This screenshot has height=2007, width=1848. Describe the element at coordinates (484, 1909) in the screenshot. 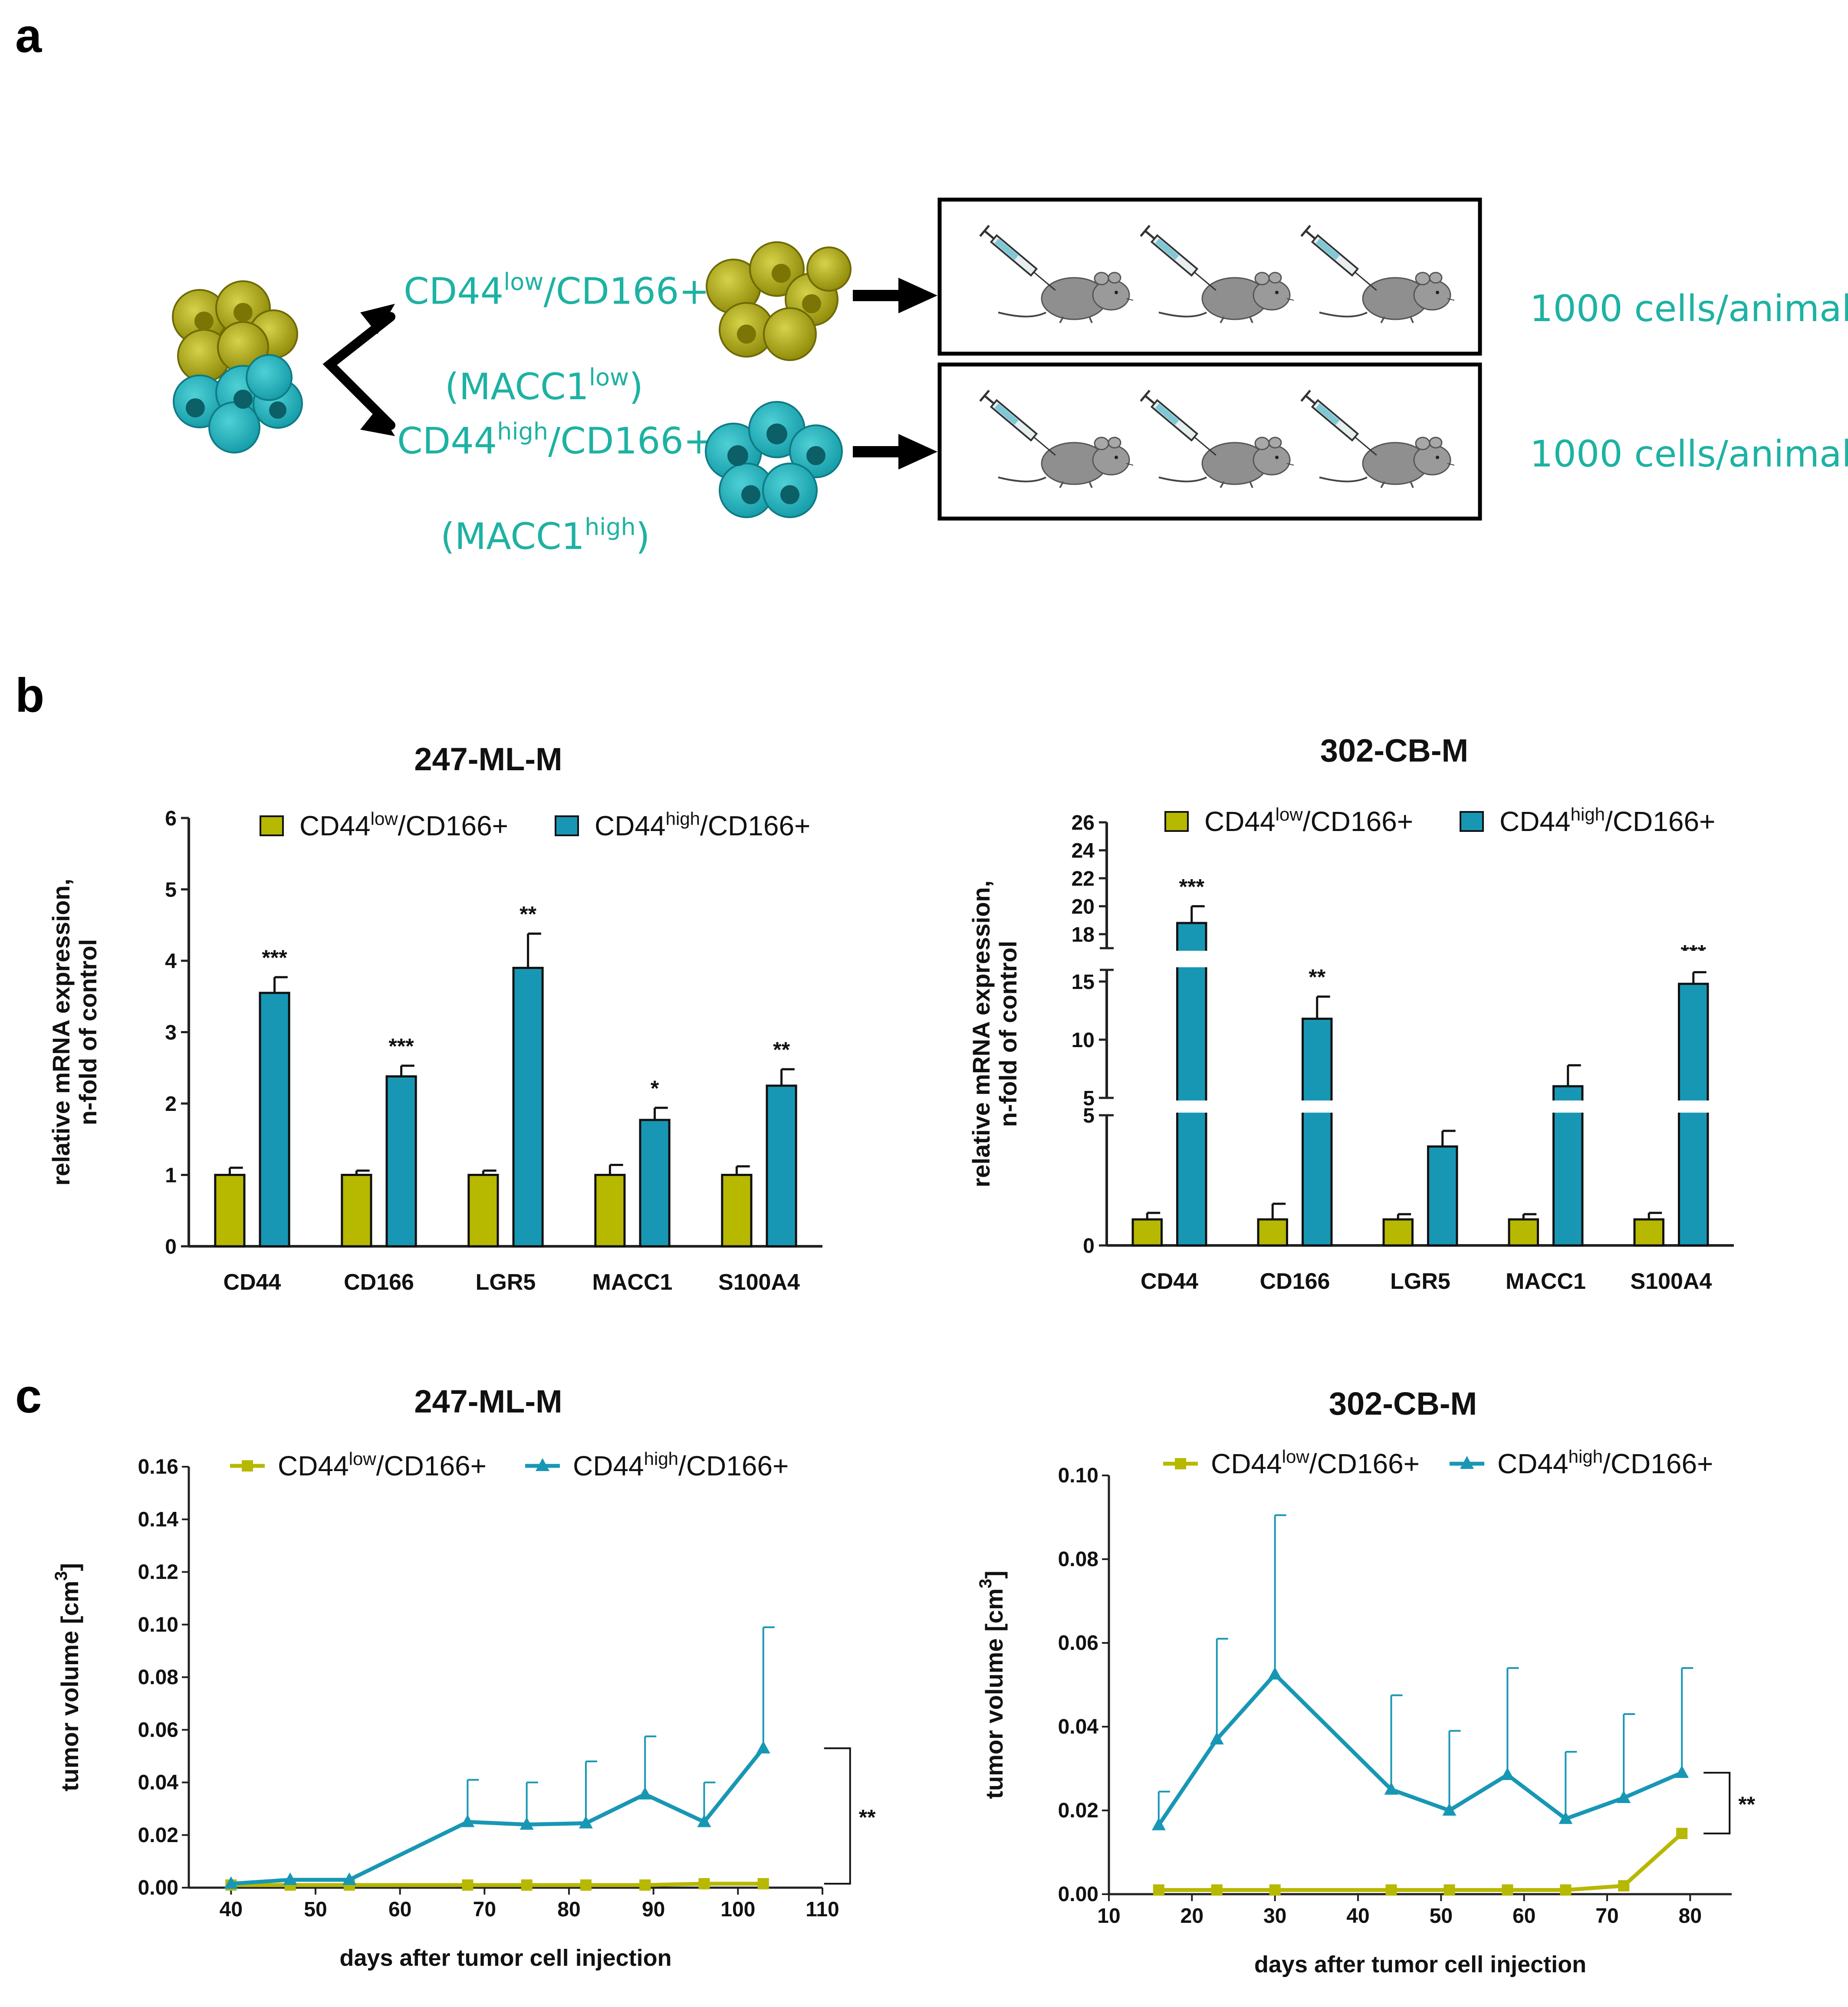

I see `x-tick-label: 70` at that location.